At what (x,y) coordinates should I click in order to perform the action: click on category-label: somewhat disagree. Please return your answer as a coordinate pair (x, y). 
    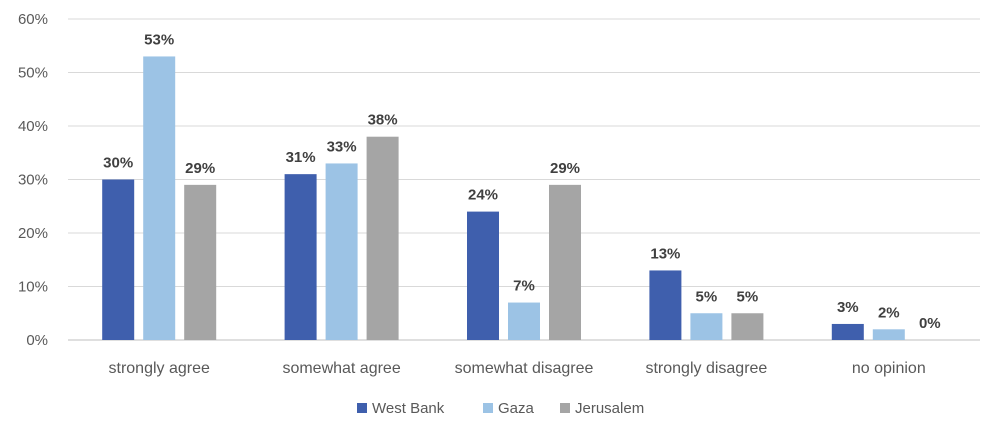
    Looking at the image, I should click on (524, 368).